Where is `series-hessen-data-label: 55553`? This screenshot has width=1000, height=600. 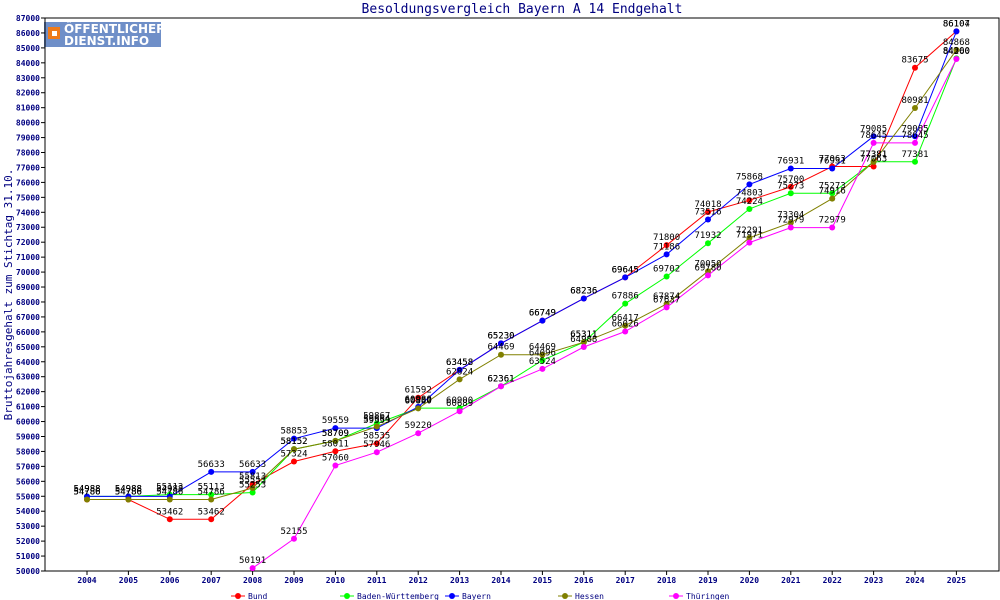
series-hessen-data-label: 55553 is located at coordinates (252, 481).